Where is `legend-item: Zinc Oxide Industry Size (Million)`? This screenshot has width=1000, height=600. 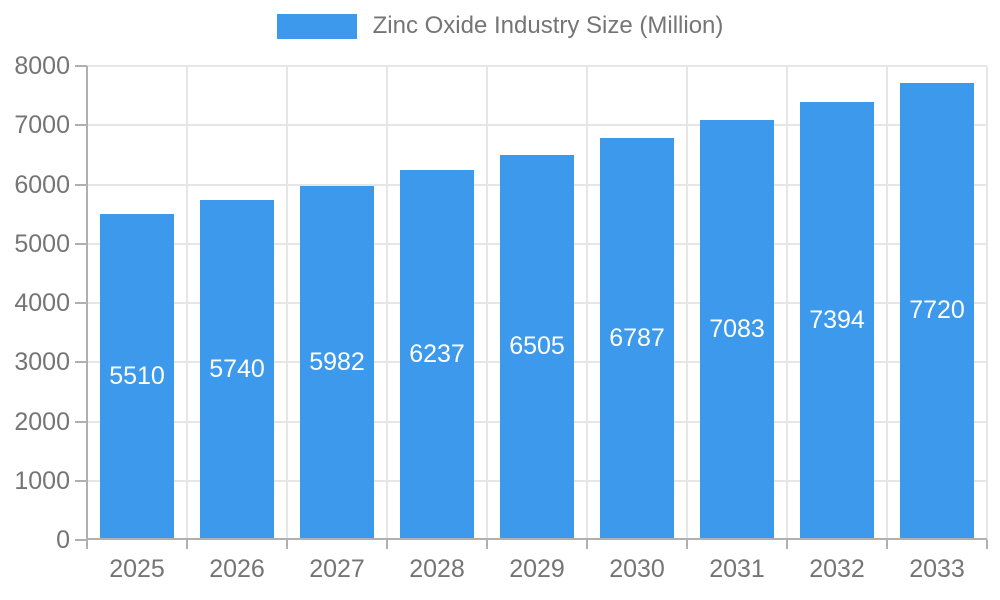
legend-item: Zinc Oxide Industry Size (Million) is located at coordinates (500, 26).